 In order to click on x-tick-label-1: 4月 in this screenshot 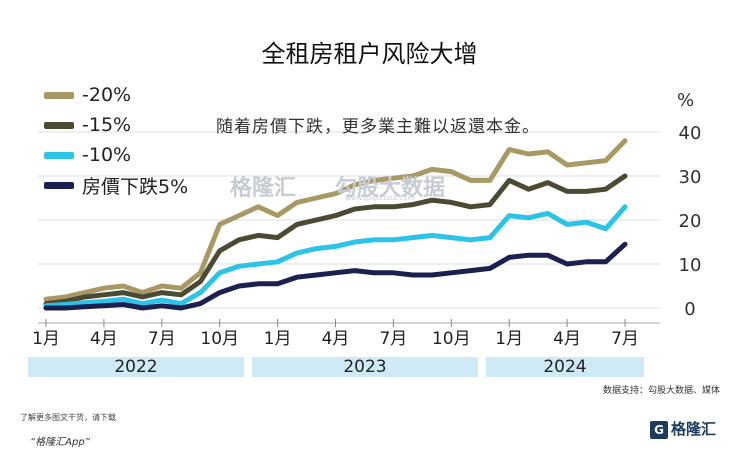, I will do `click(104, 339)`.